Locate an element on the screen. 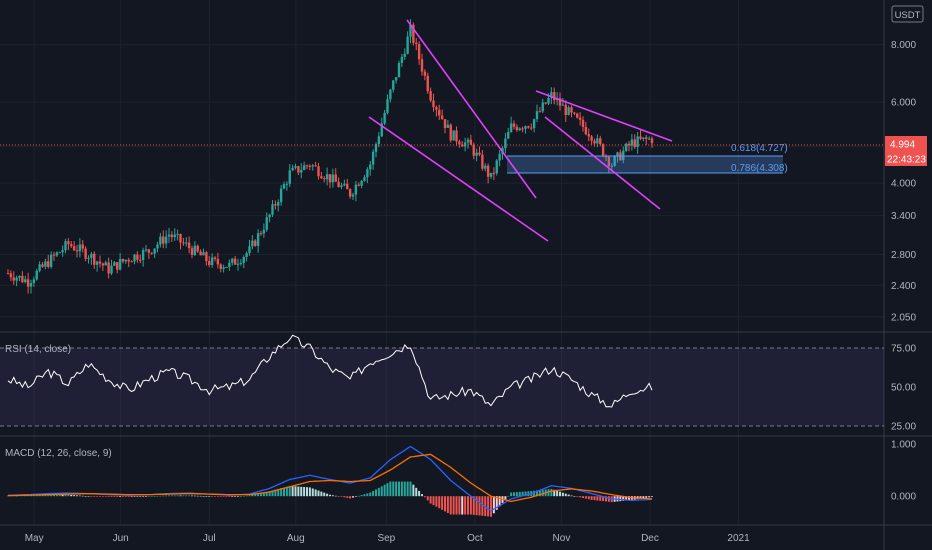 The height and width of the screenshot is (550, 932). price-tick-label: 2.050 is located at coordinates (903, 317).